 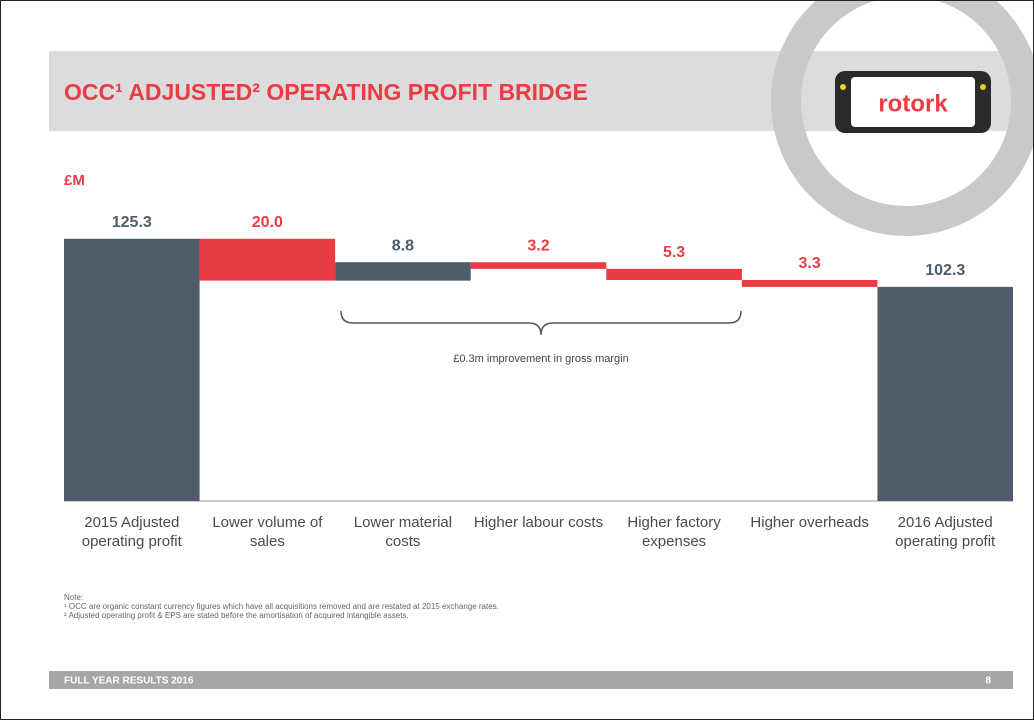 I want to click on logo-text: rotork, so click(x=913, y=103).